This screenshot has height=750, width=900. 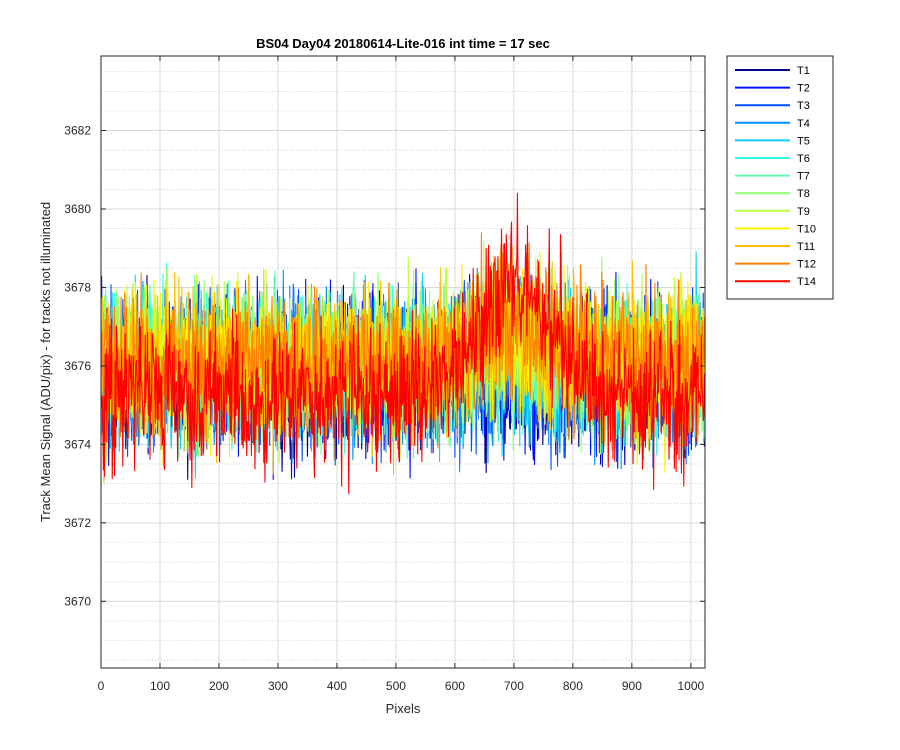 I want to click on x-tick-label: 0, so click(x=101, y=686).